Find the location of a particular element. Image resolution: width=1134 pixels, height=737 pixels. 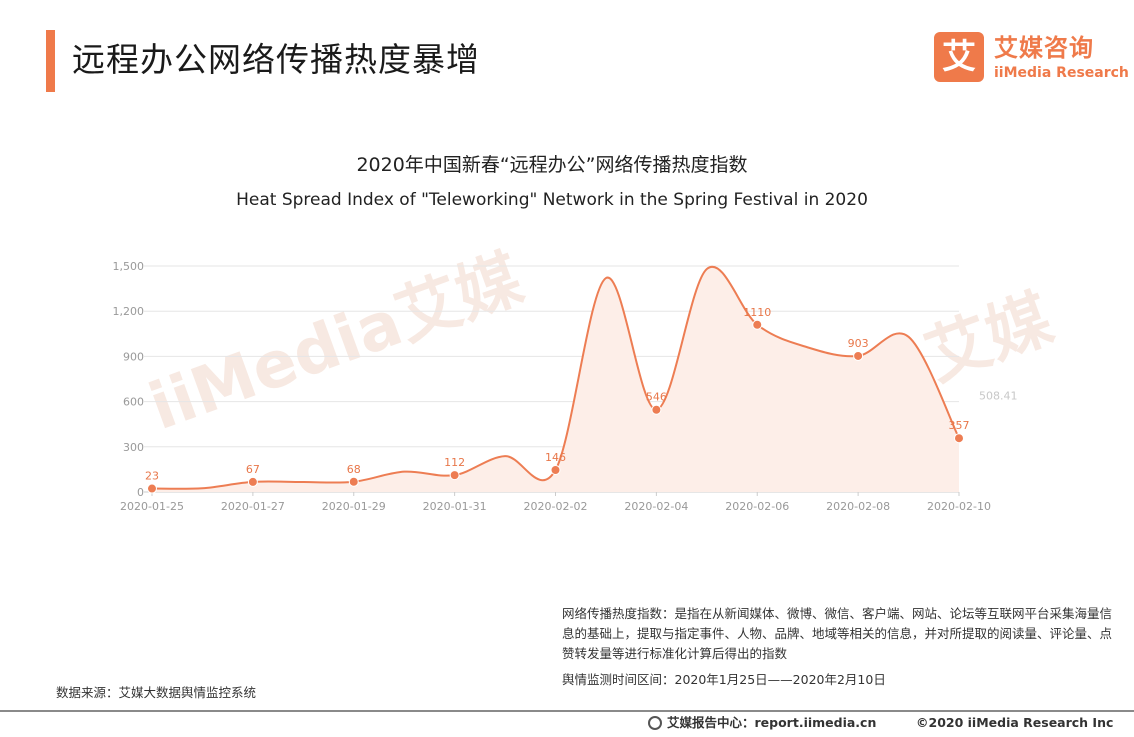

data-label: 546 is located at coordinates (656, 397).